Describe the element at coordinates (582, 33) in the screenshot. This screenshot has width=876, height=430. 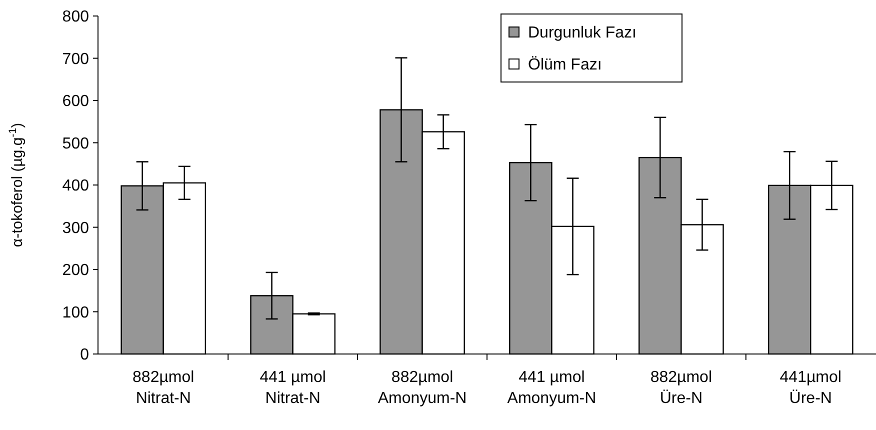
I see `legend-label: Durgunluk Fazı` at that location.